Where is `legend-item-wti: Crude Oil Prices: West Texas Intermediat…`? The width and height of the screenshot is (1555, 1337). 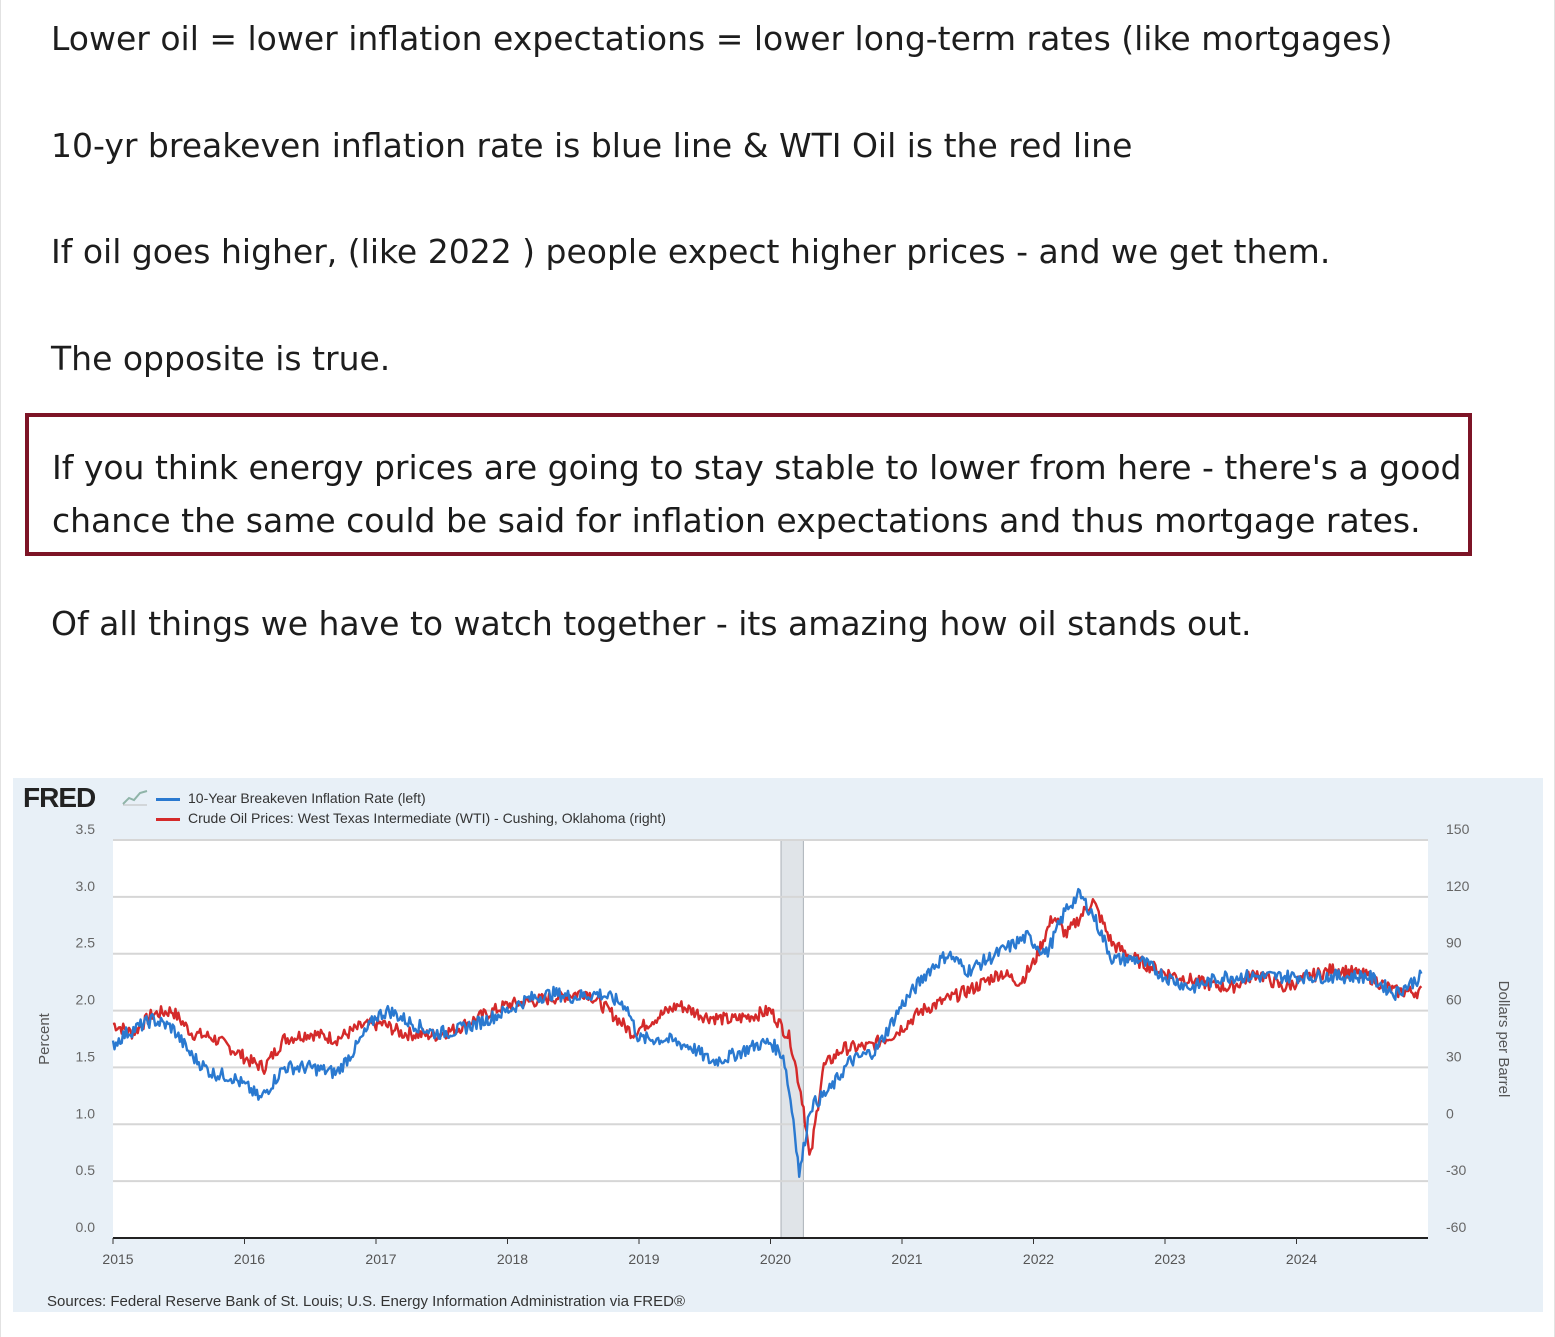 legend-item-wti: Crude Oil Prices: West Texas Intermediat… is located at coordinates (411, 818).